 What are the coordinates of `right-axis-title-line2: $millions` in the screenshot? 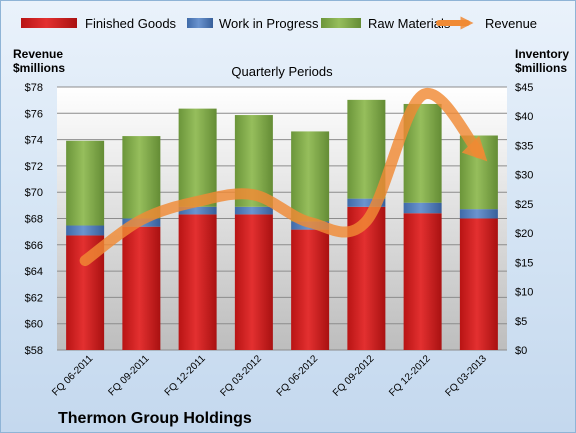 It's located at (541, 68).